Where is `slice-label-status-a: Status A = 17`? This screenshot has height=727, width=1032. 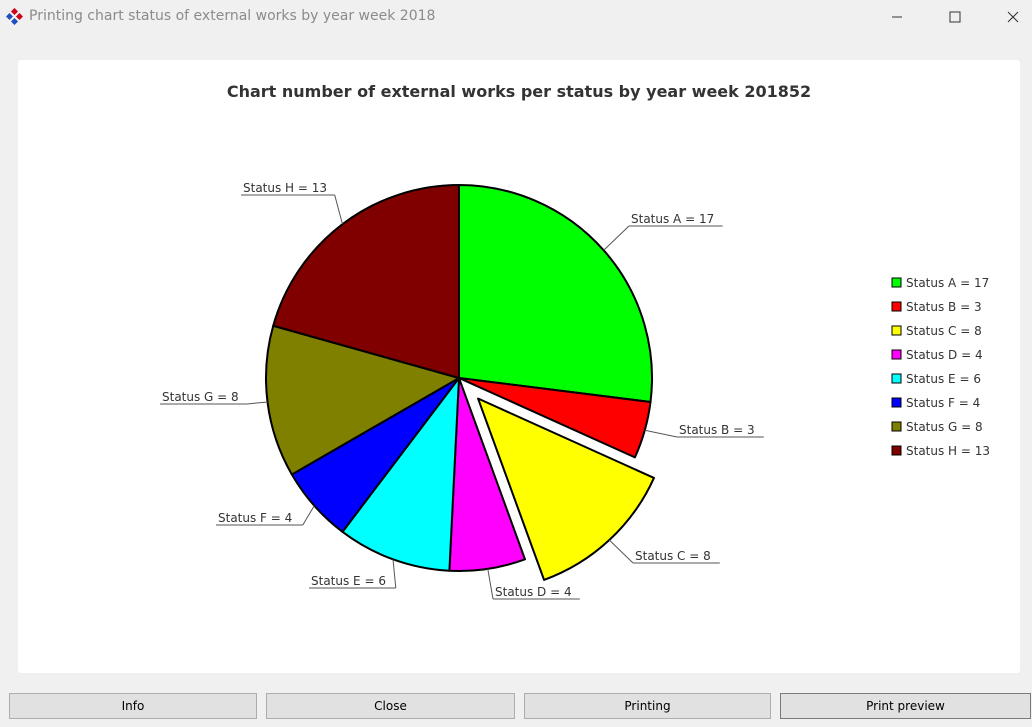 slice-label-status-a: Status A = 17 is located at coordinates (672, 219).